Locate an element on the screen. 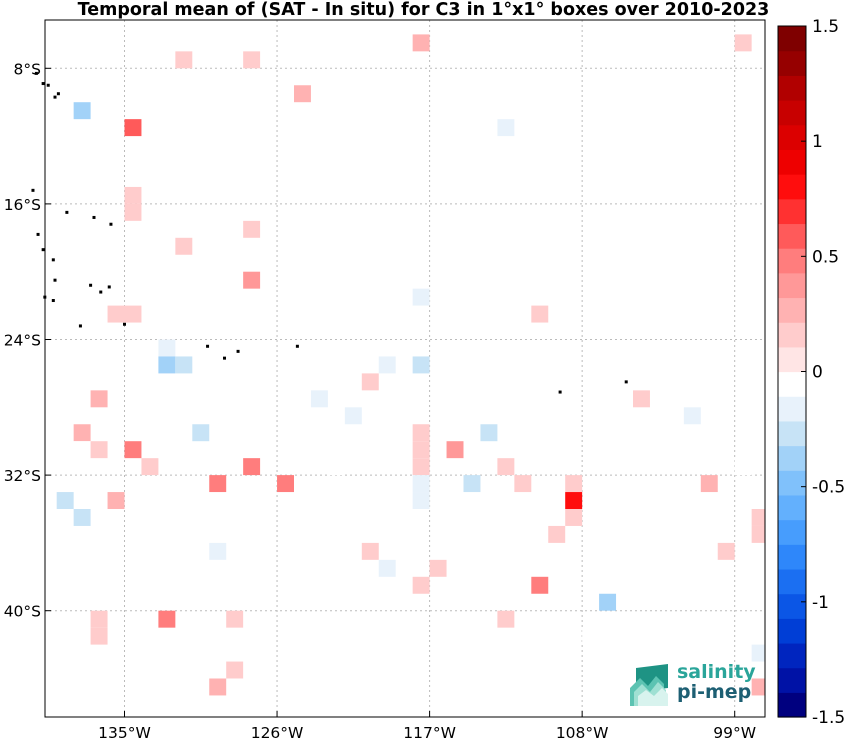  colorbar-tick-label-2: 0.5 is located at coordinates (825, 257).